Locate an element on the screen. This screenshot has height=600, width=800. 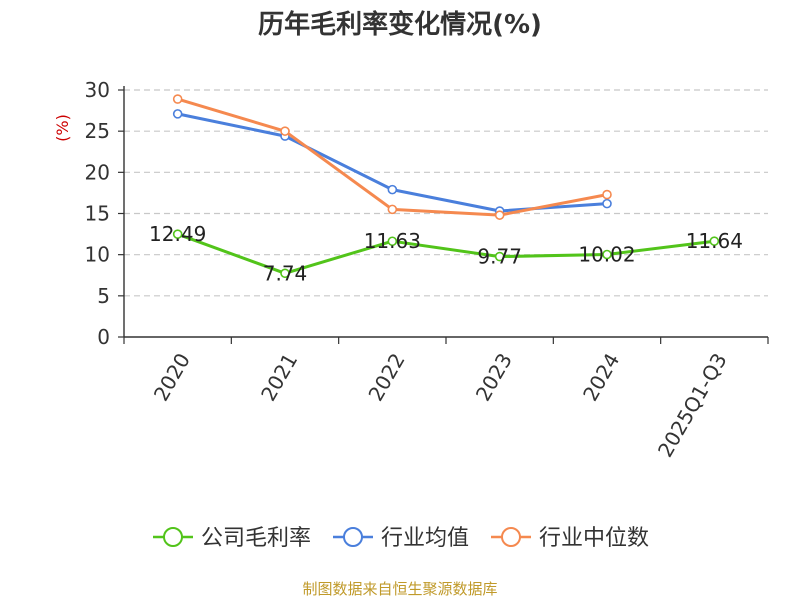
chart-title: 历年毛利率变化情况(%) is located at coordinates (400, 25).